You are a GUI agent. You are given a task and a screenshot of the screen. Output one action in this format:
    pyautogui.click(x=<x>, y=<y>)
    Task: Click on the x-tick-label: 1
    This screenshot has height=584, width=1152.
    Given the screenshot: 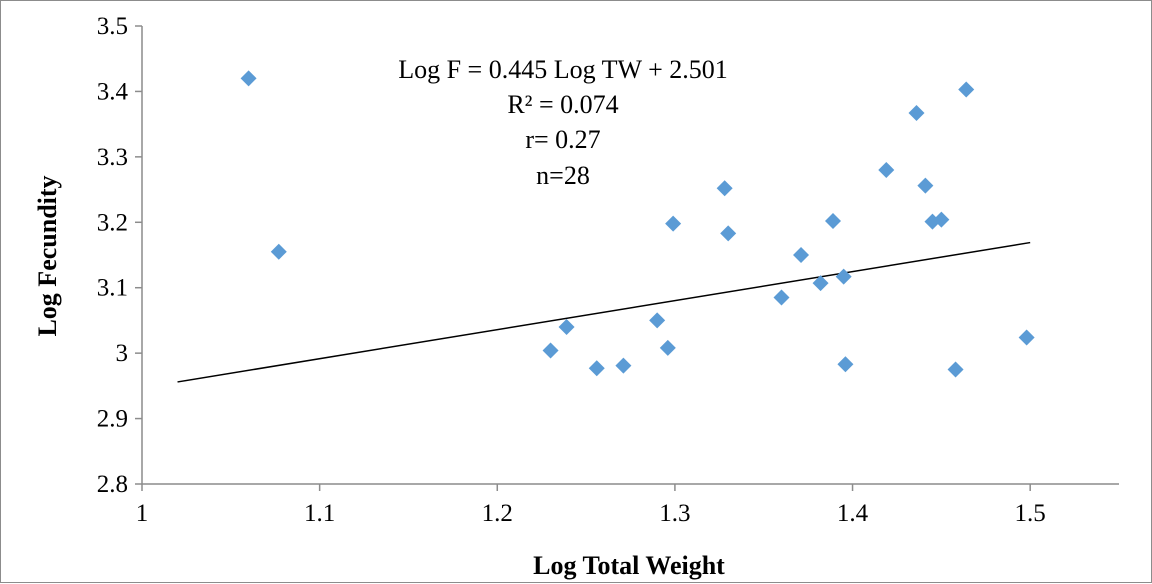 What is the action you would take?
    pyautogui.click(x=142, y=513)
    